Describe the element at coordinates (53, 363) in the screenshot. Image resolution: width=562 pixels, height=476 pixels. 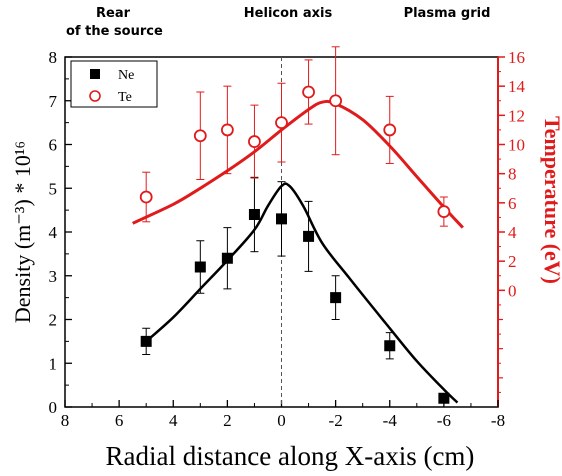
I see `y-tick-label: 1` at that location.